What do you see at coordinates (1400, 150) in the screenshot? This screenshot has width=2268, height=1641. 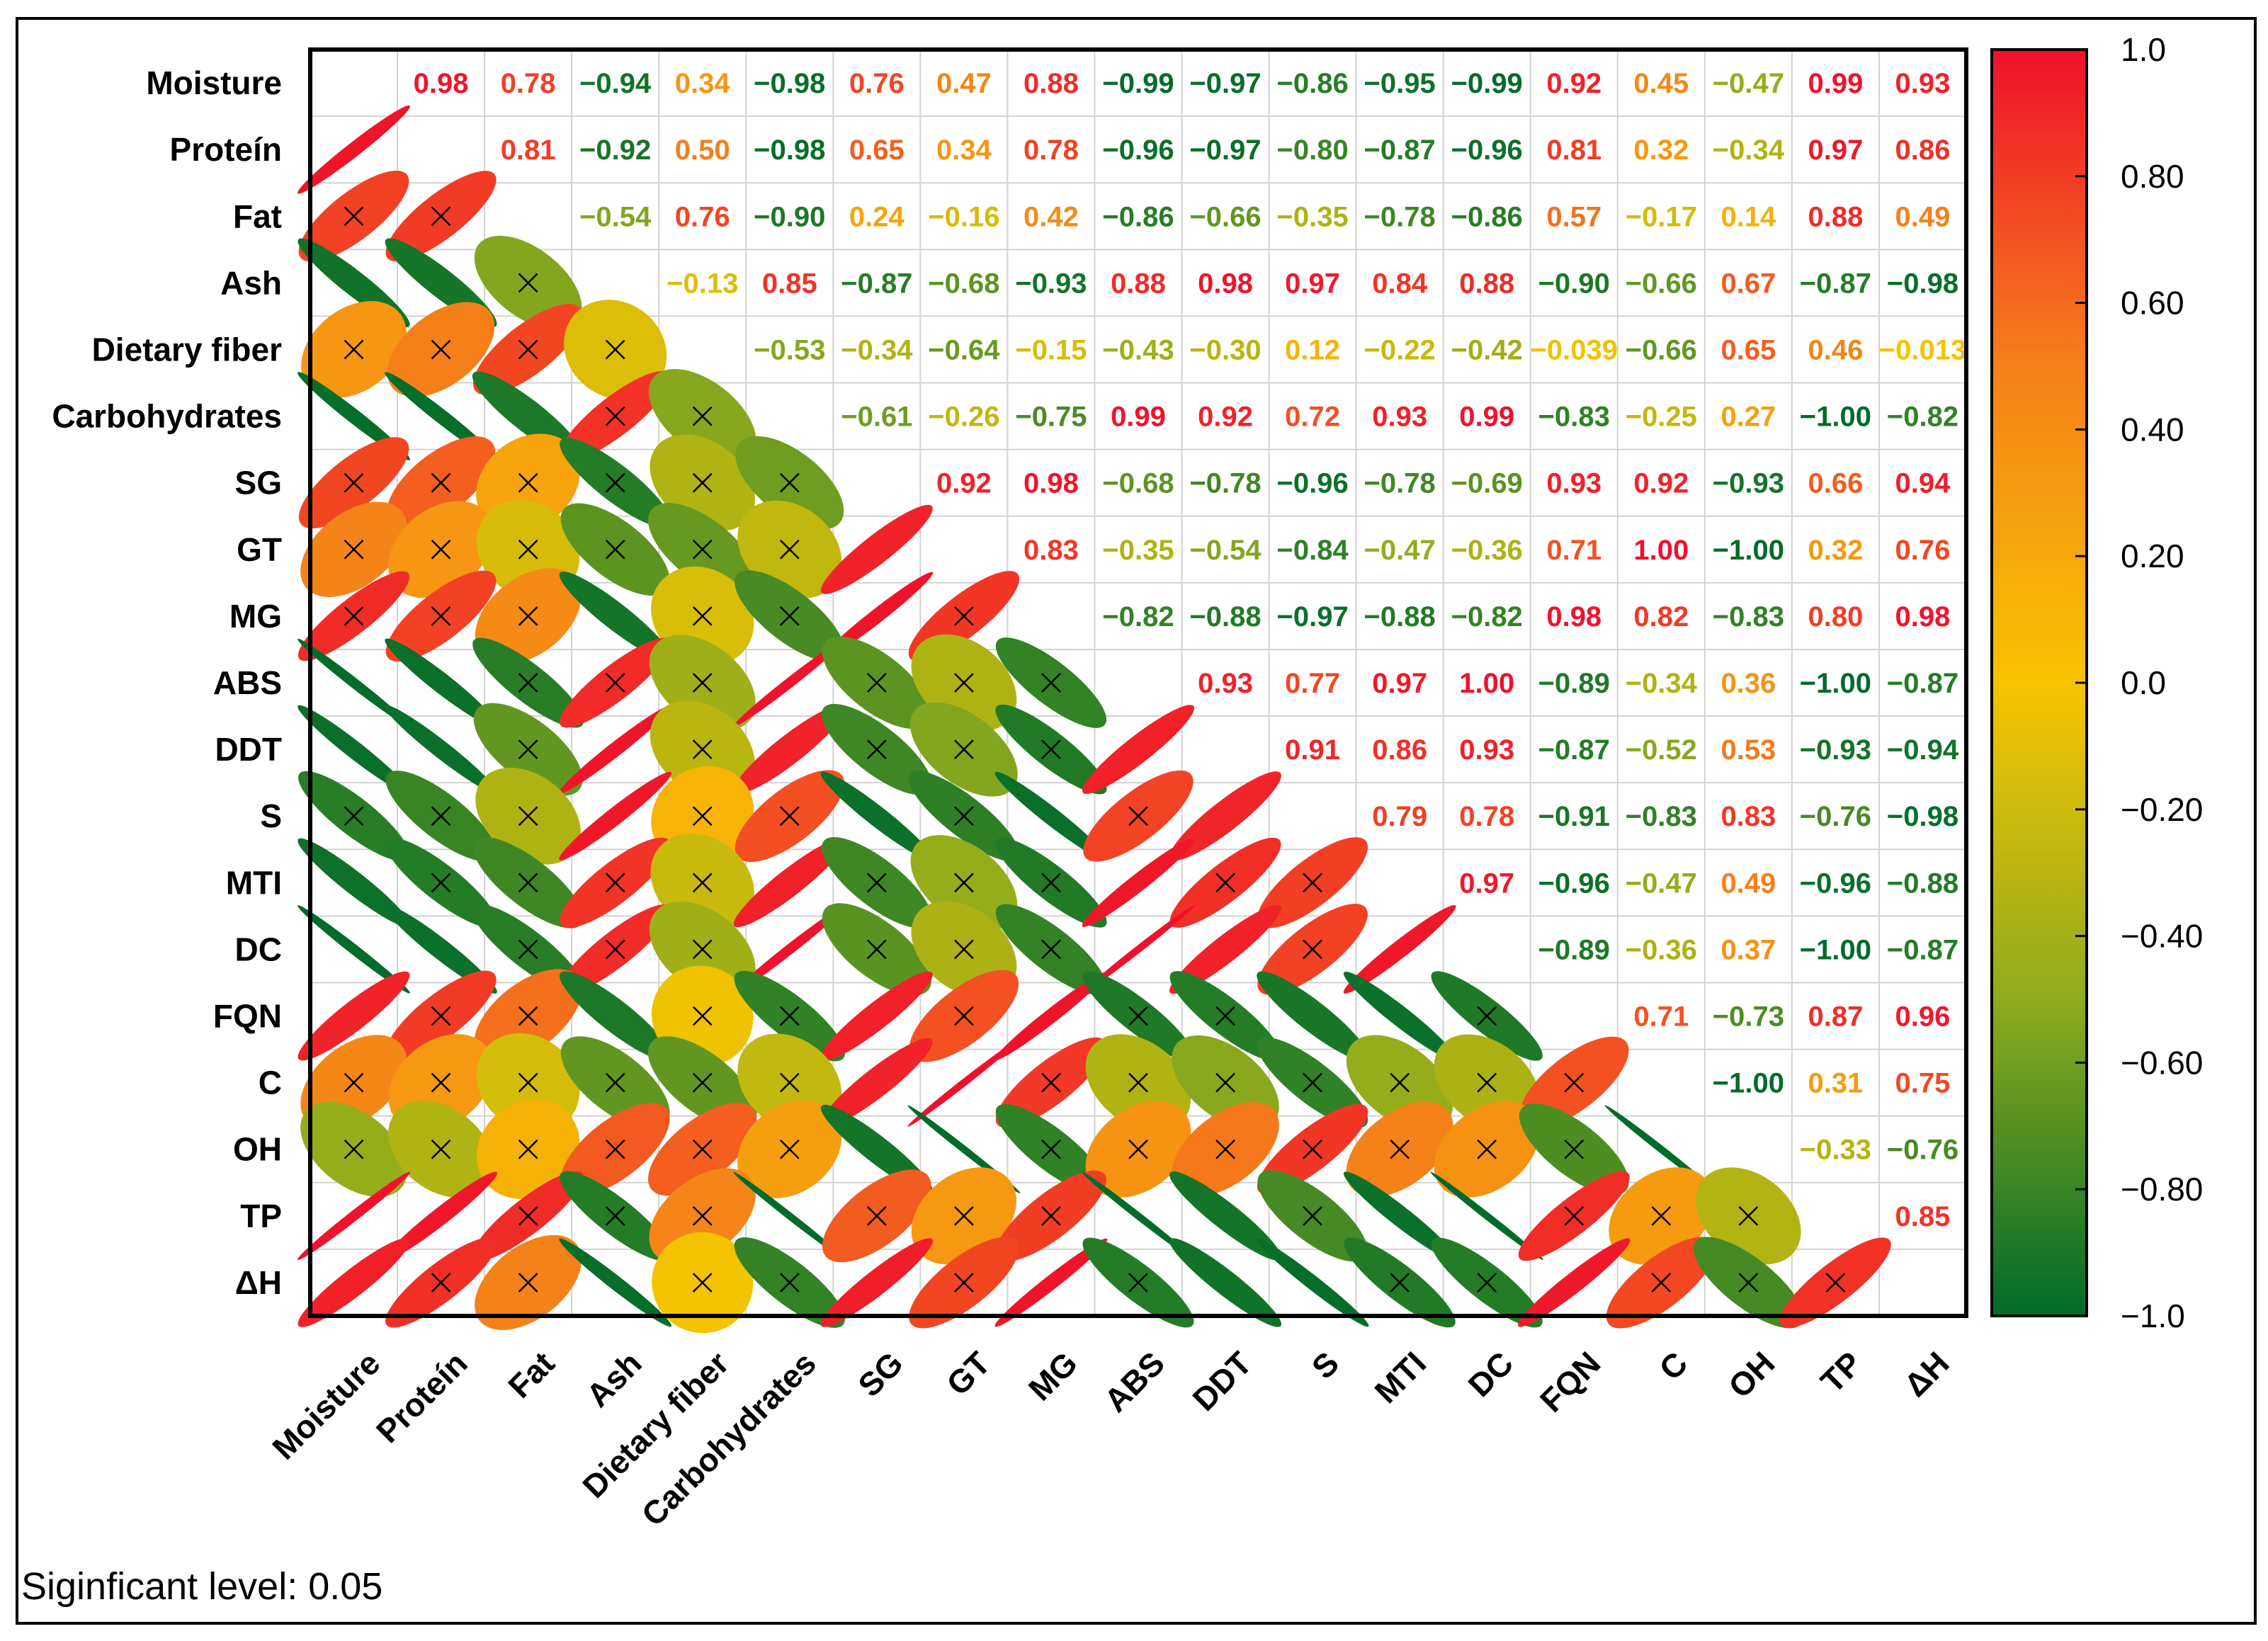 I see `coefficient-prote-n-mti: −0.87` at bounding box center [1400, 150].